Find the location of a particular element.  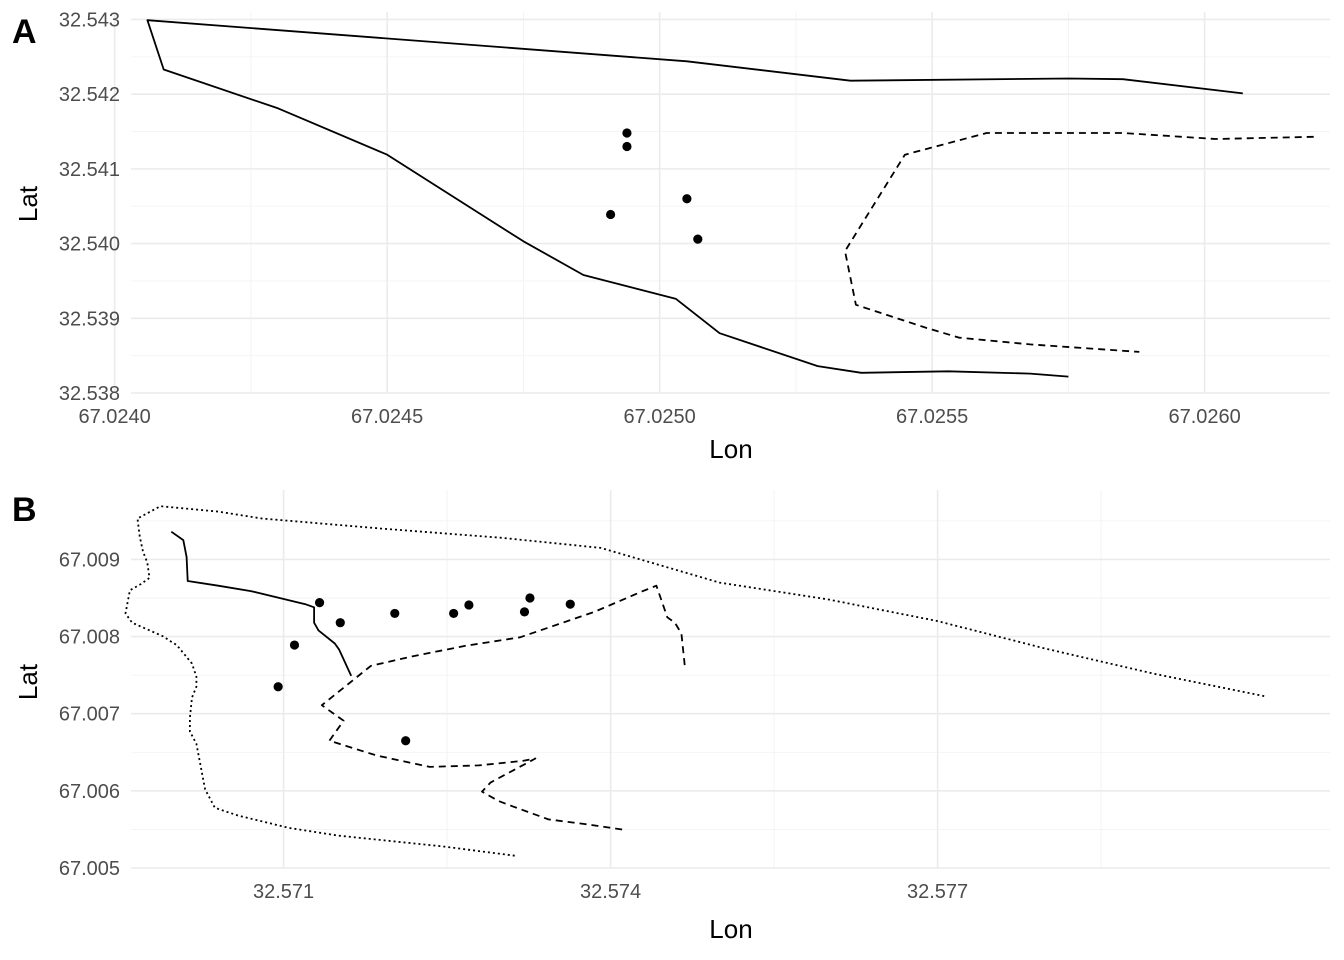

y-tick-label: 32.541 is located at coordinates (89, 170).